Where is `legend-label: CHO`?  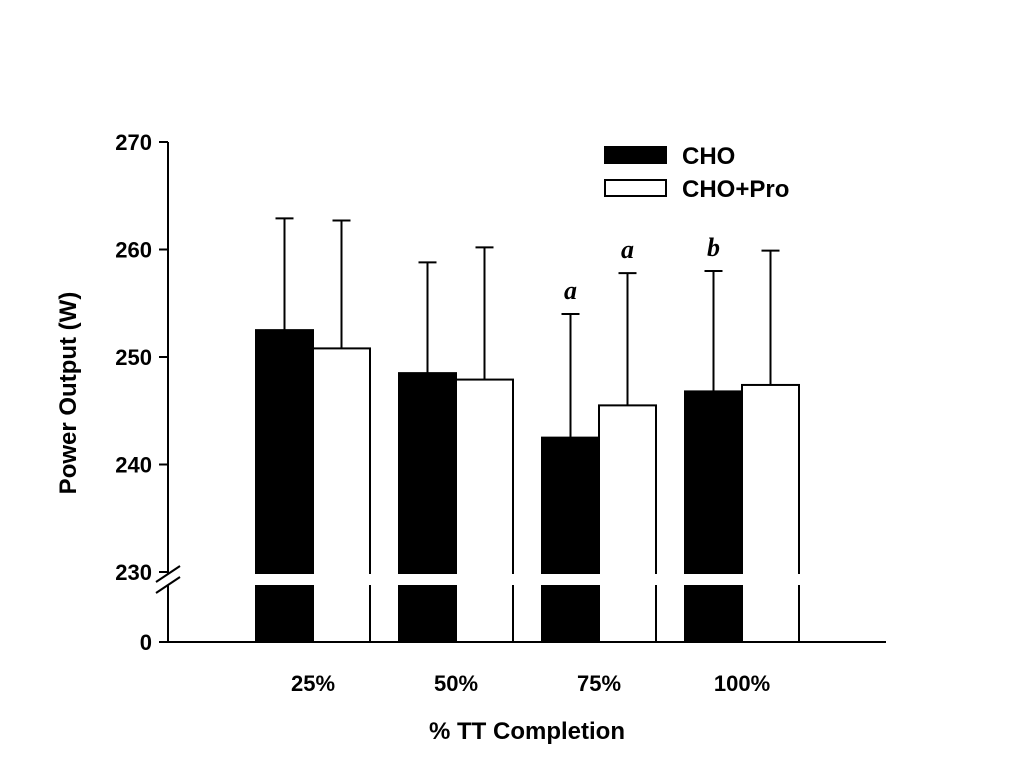 legend-label: CHO is located at coordinates (708, 156).